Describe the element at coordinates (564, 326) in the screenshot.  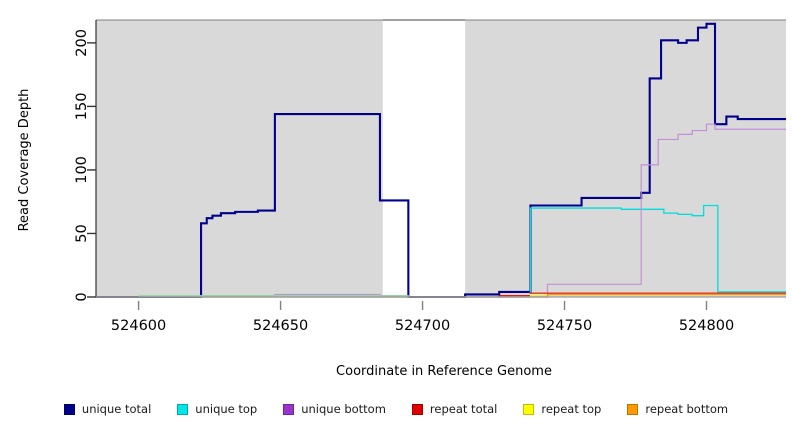
I see `x-tick-label-524750: 524750` at that location.